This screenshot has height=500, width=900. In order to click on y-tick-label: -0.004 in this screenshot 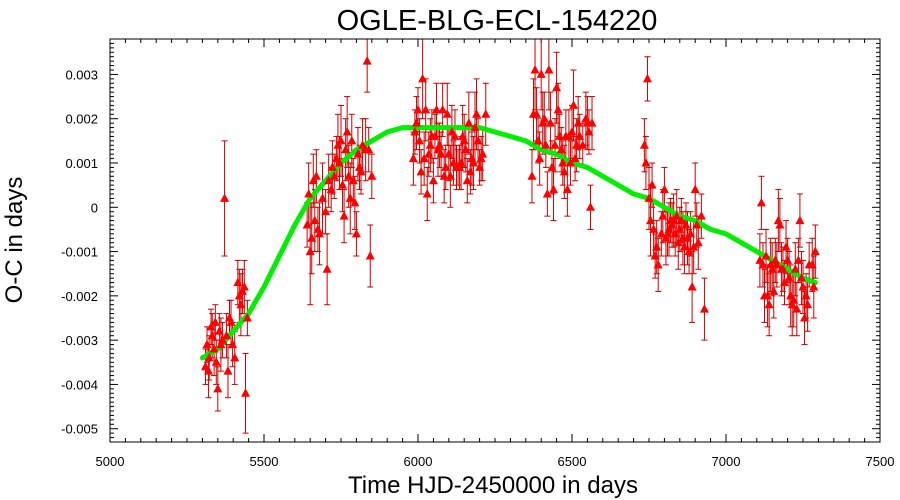, I will do `click(79, 384)`.